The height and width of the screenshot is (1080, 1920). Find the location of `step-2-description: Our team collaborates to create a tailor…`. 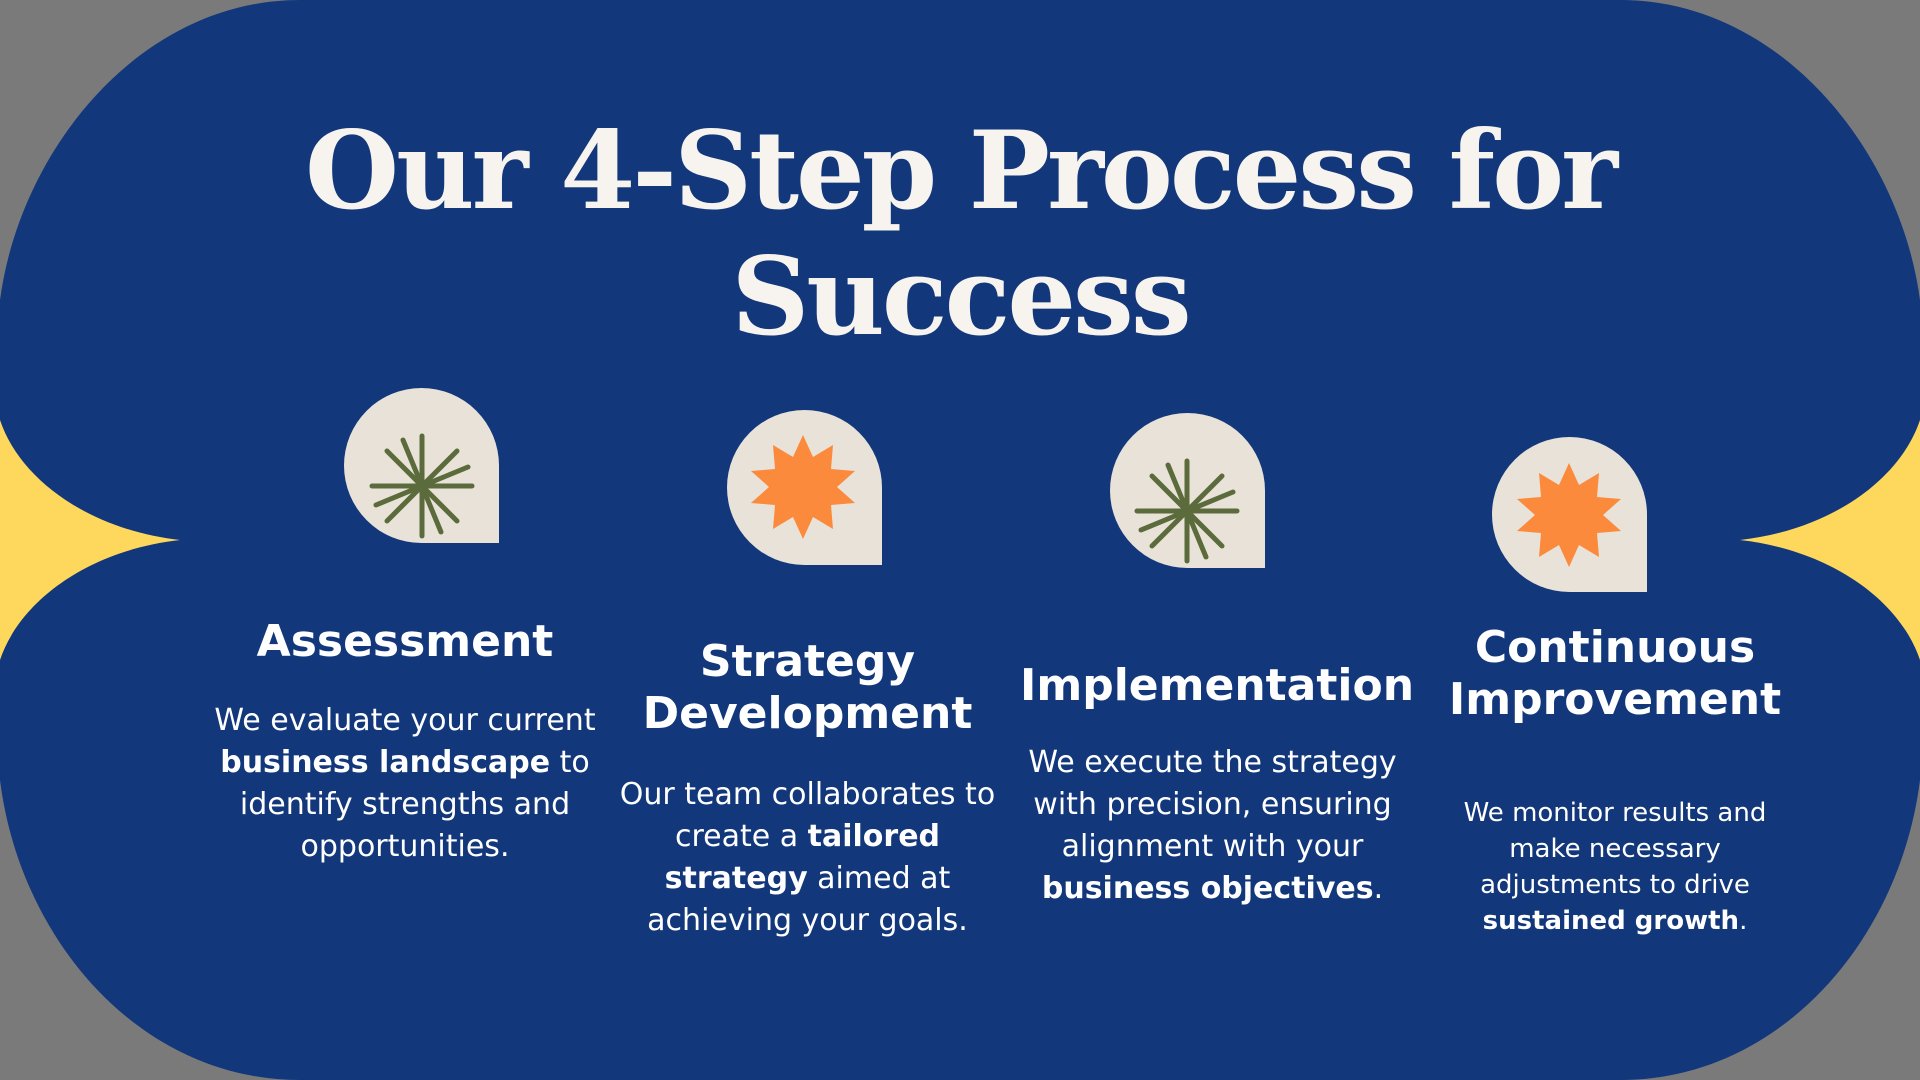

step-2-description: Our team collaborates to create a tailor… is located at coordinates (807, 857).